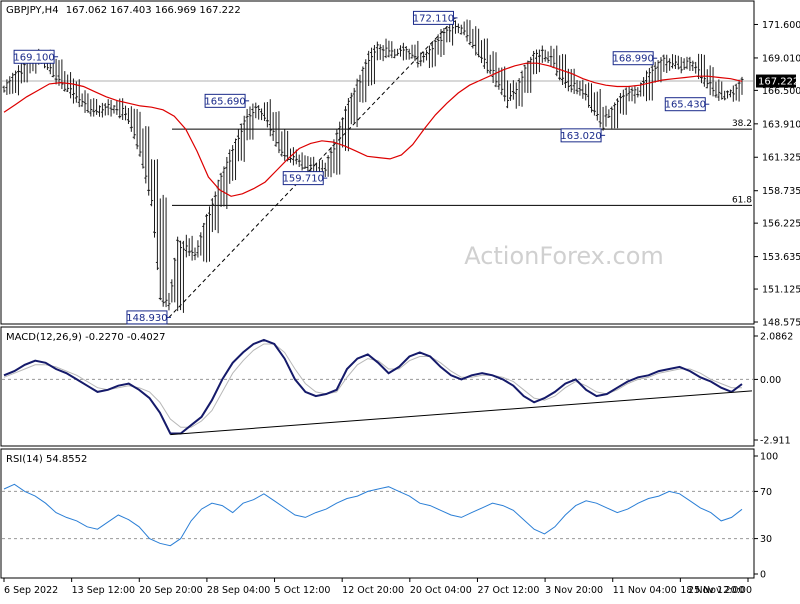 This screenshot has width=800, height=604. I want to click on rsi-tick-label: 100, so click(769, 457).